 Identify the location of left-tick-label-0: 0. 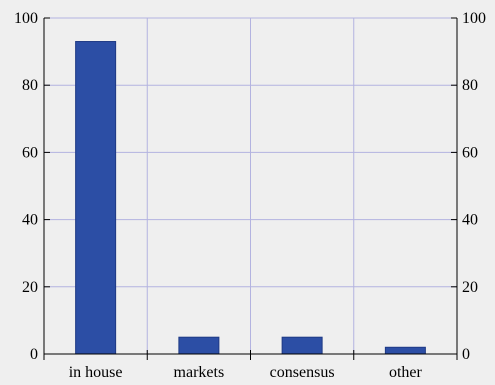
(34, 354).